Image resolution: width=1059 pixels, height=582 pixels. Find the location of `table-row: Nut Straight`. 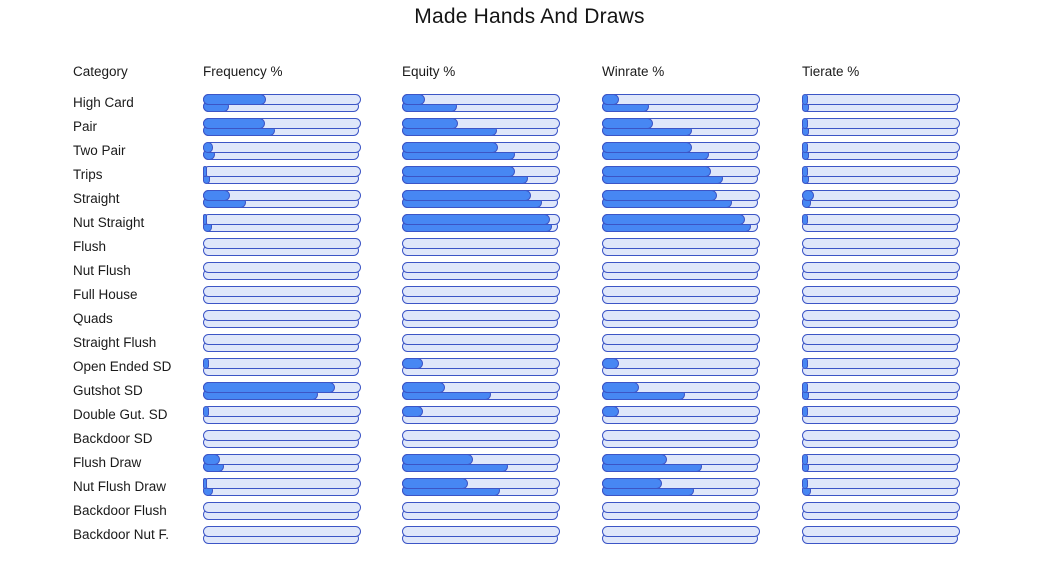

table-row: Nut Straight is located at coordinates (537, 225).